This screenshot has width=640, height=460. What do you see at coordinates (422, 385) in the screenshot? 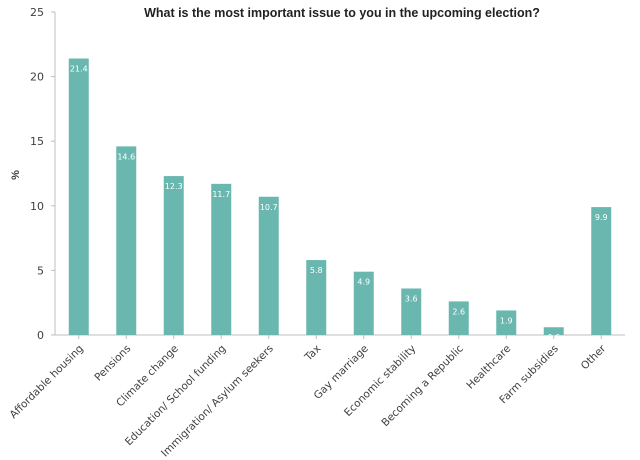
I see `x-tick-label: Becoming a Republic` at bounding box center [422, 385].